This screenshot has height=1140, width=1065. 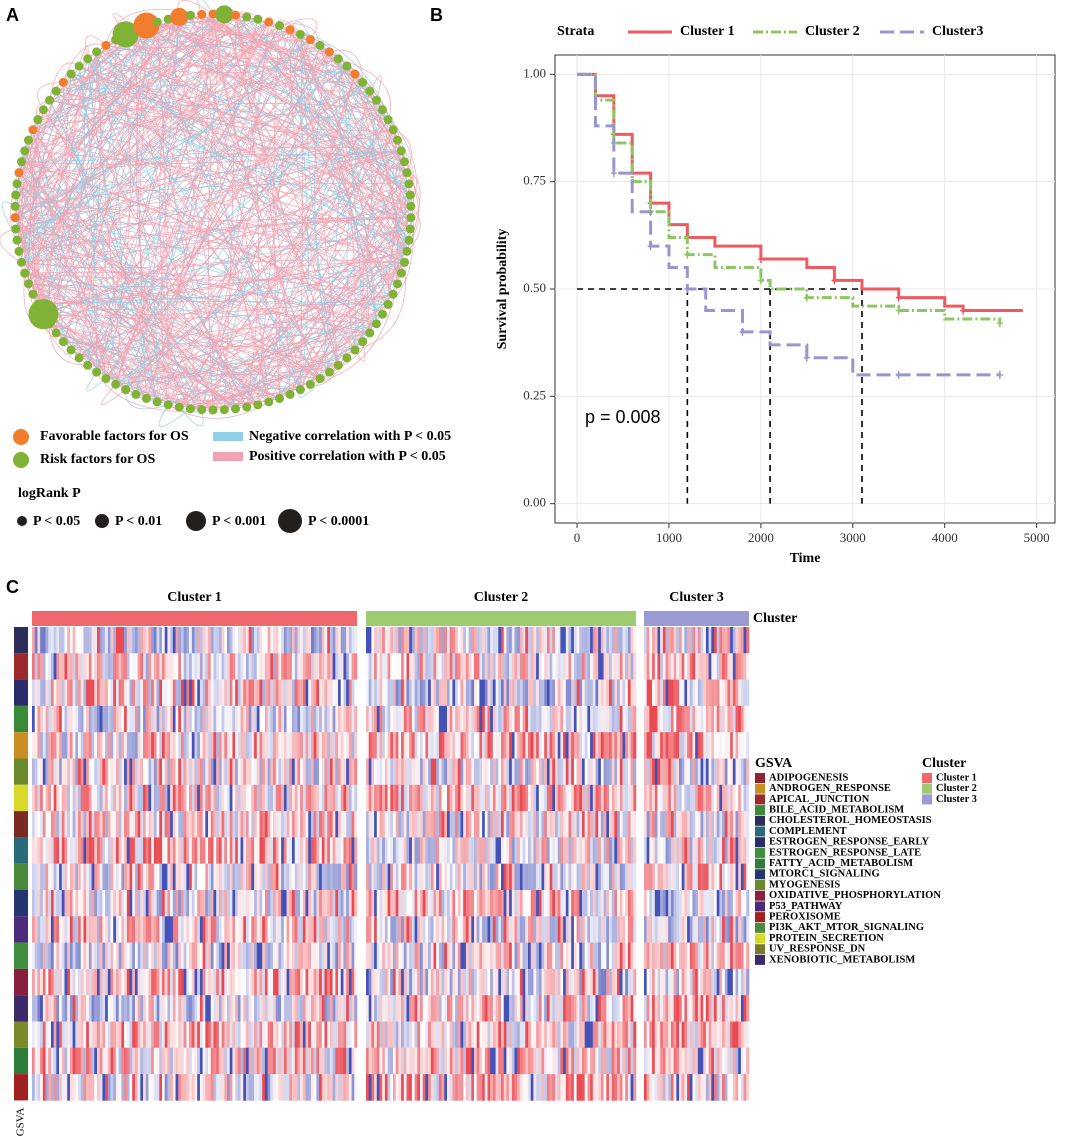 What do you see at coordinates (12, 15) in the screenshot?
I see `panel-label: A` at bounding box center [12, 15].